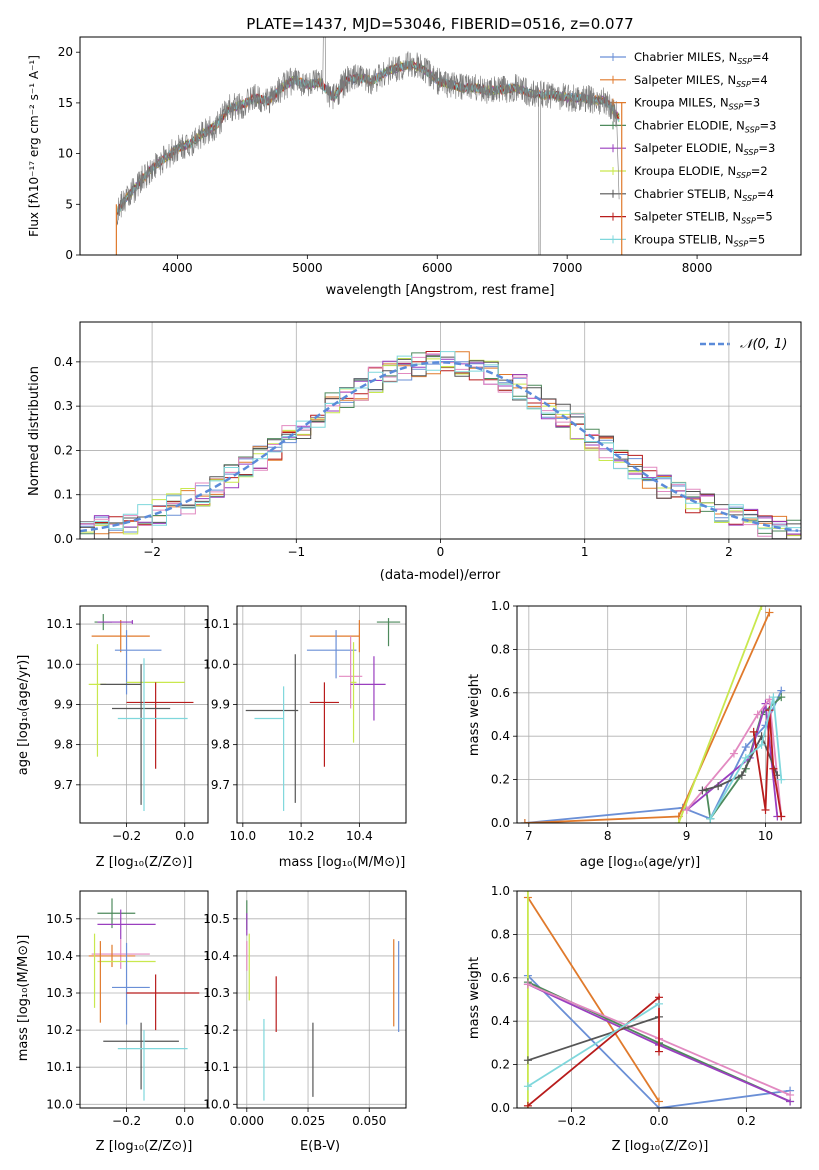  What do you see at coordinates (369, 146) in the screenshot?
I see `spectrum-plot` at bounding box center [369, 146].